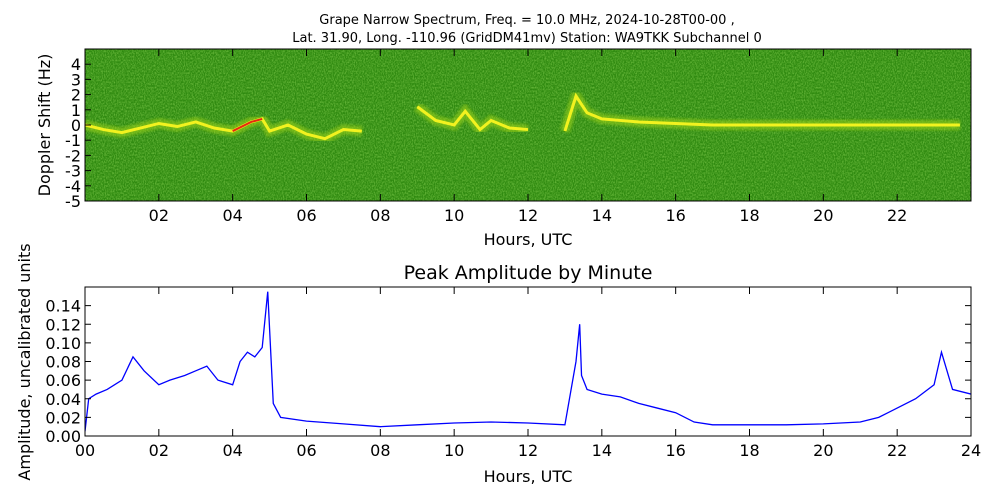 The height and width of the screenshot is (500, 1000). Describe the element at coordinates (971, 450) in the screenshot. I see `amplitude-x-tick-label: 24` at that location.